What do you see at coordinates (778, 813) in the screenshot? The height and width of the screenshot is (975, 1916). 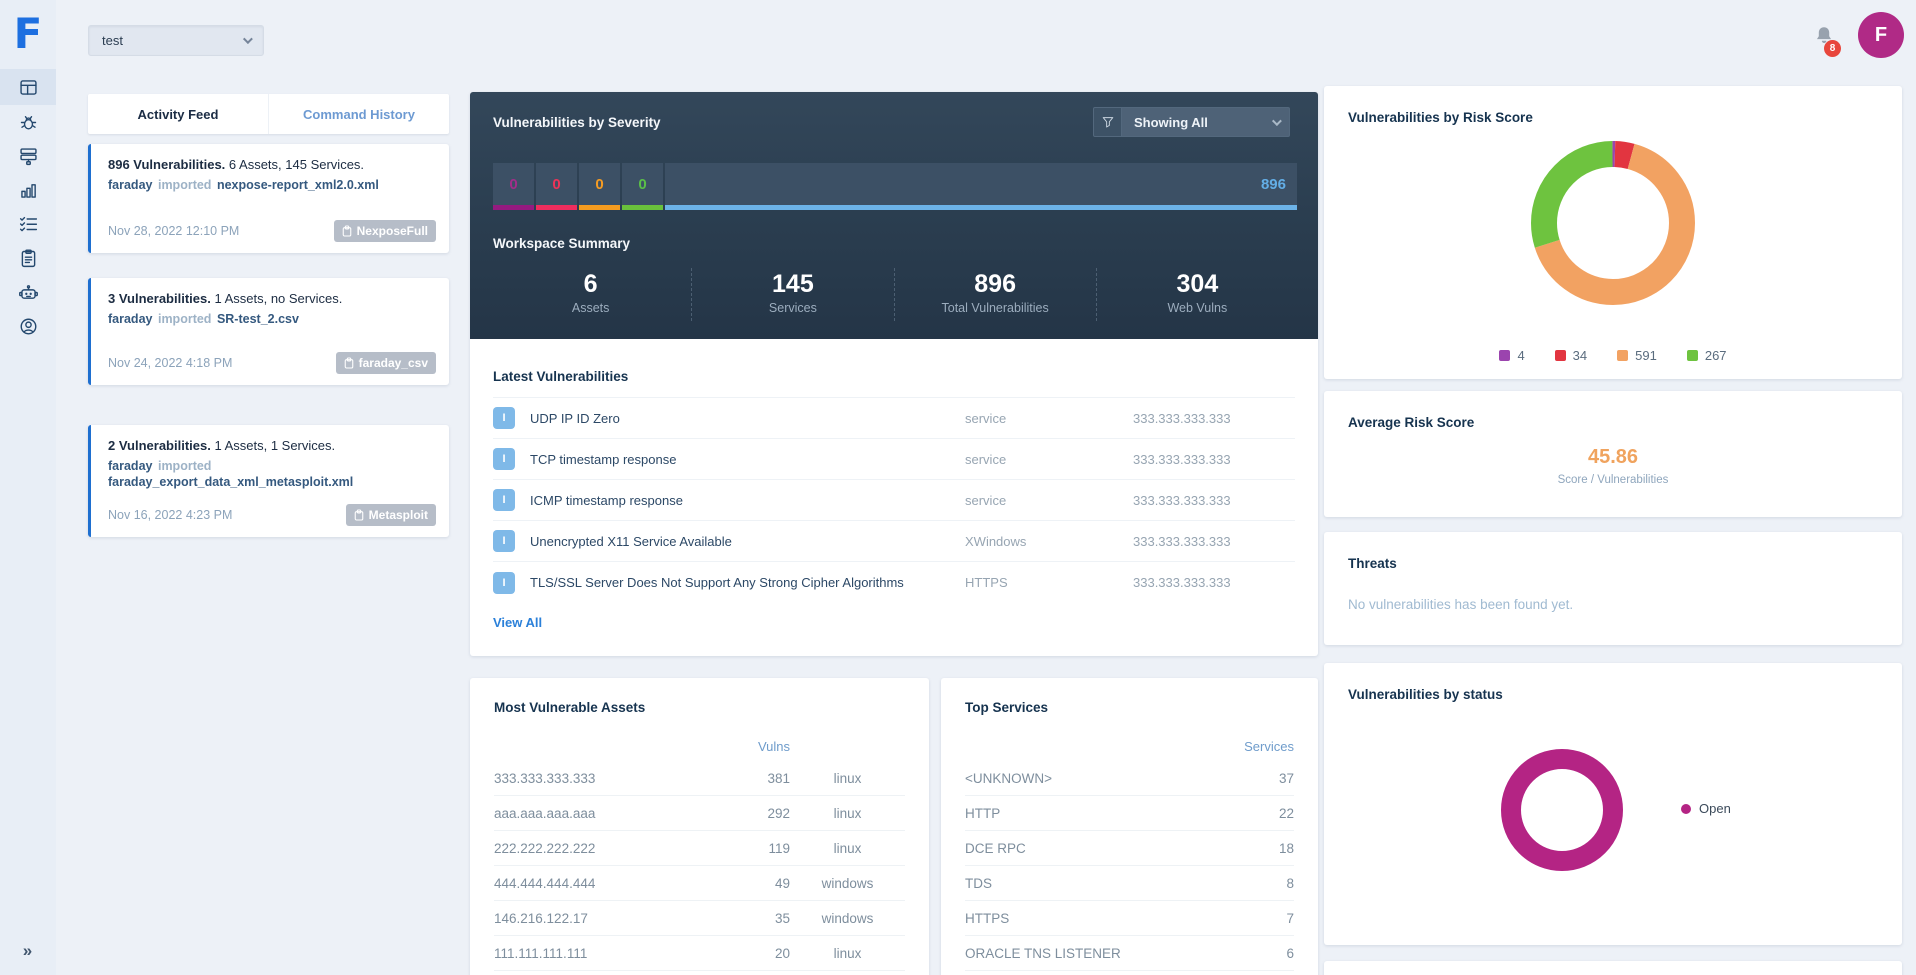 I see `asset-vulns: 292` at bounding box center [778, 813].